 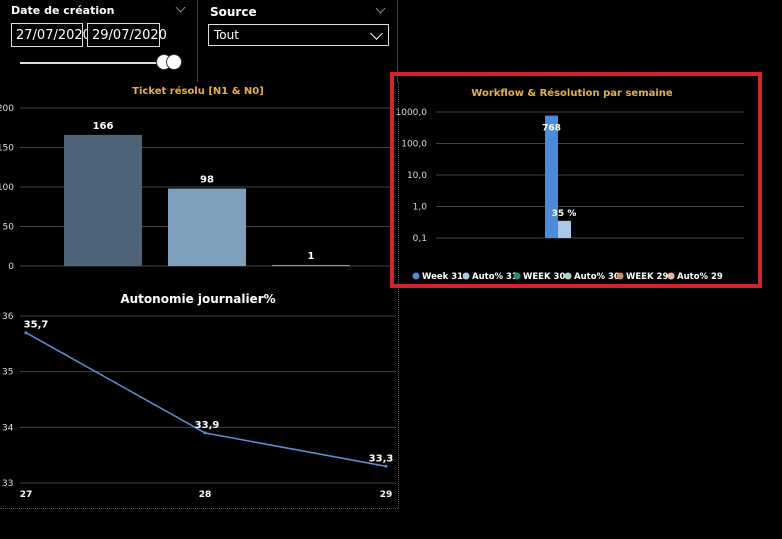 What do you see at coordinates (551, 129) in the screenshot?
I see `data-label: 768` at bounding box center [551, 129].